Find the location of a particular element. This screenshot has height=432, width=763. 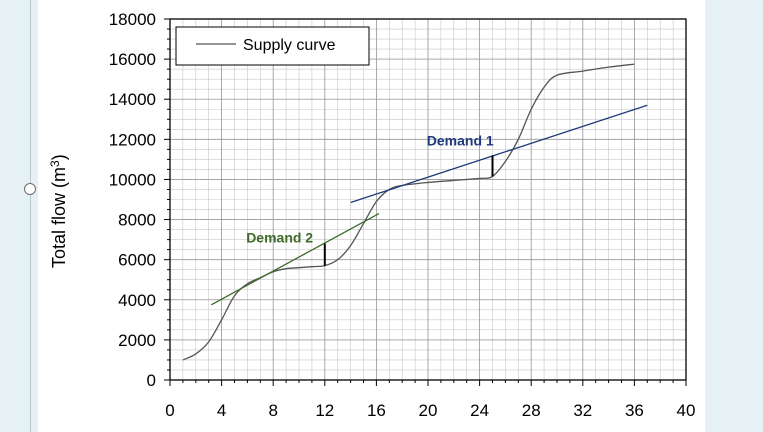

x-tick-label: 8 is located at coordinates (272, 410).